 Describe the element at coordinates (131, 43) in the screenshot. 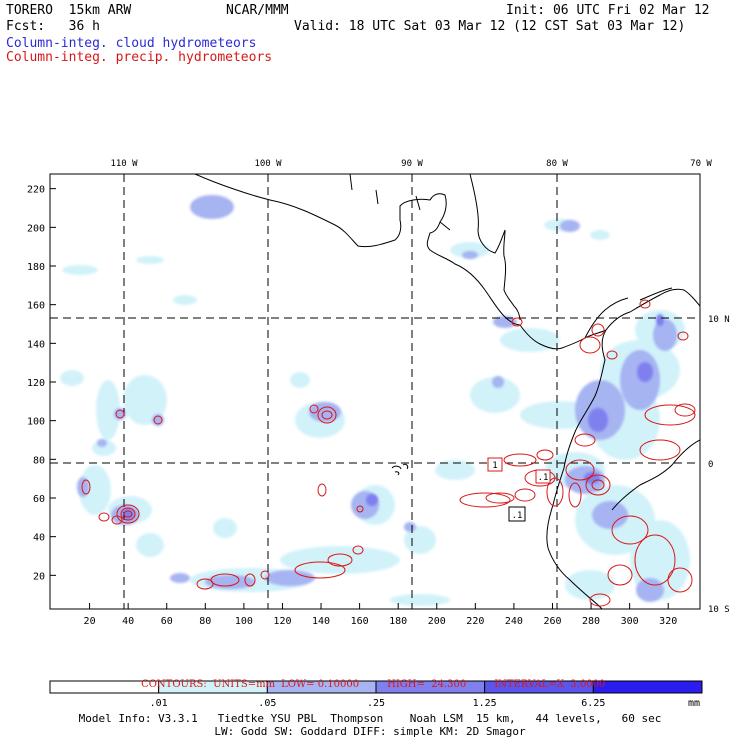

I see `field-cloud-label: Column-integ. cloud hydrometeors` at that location.